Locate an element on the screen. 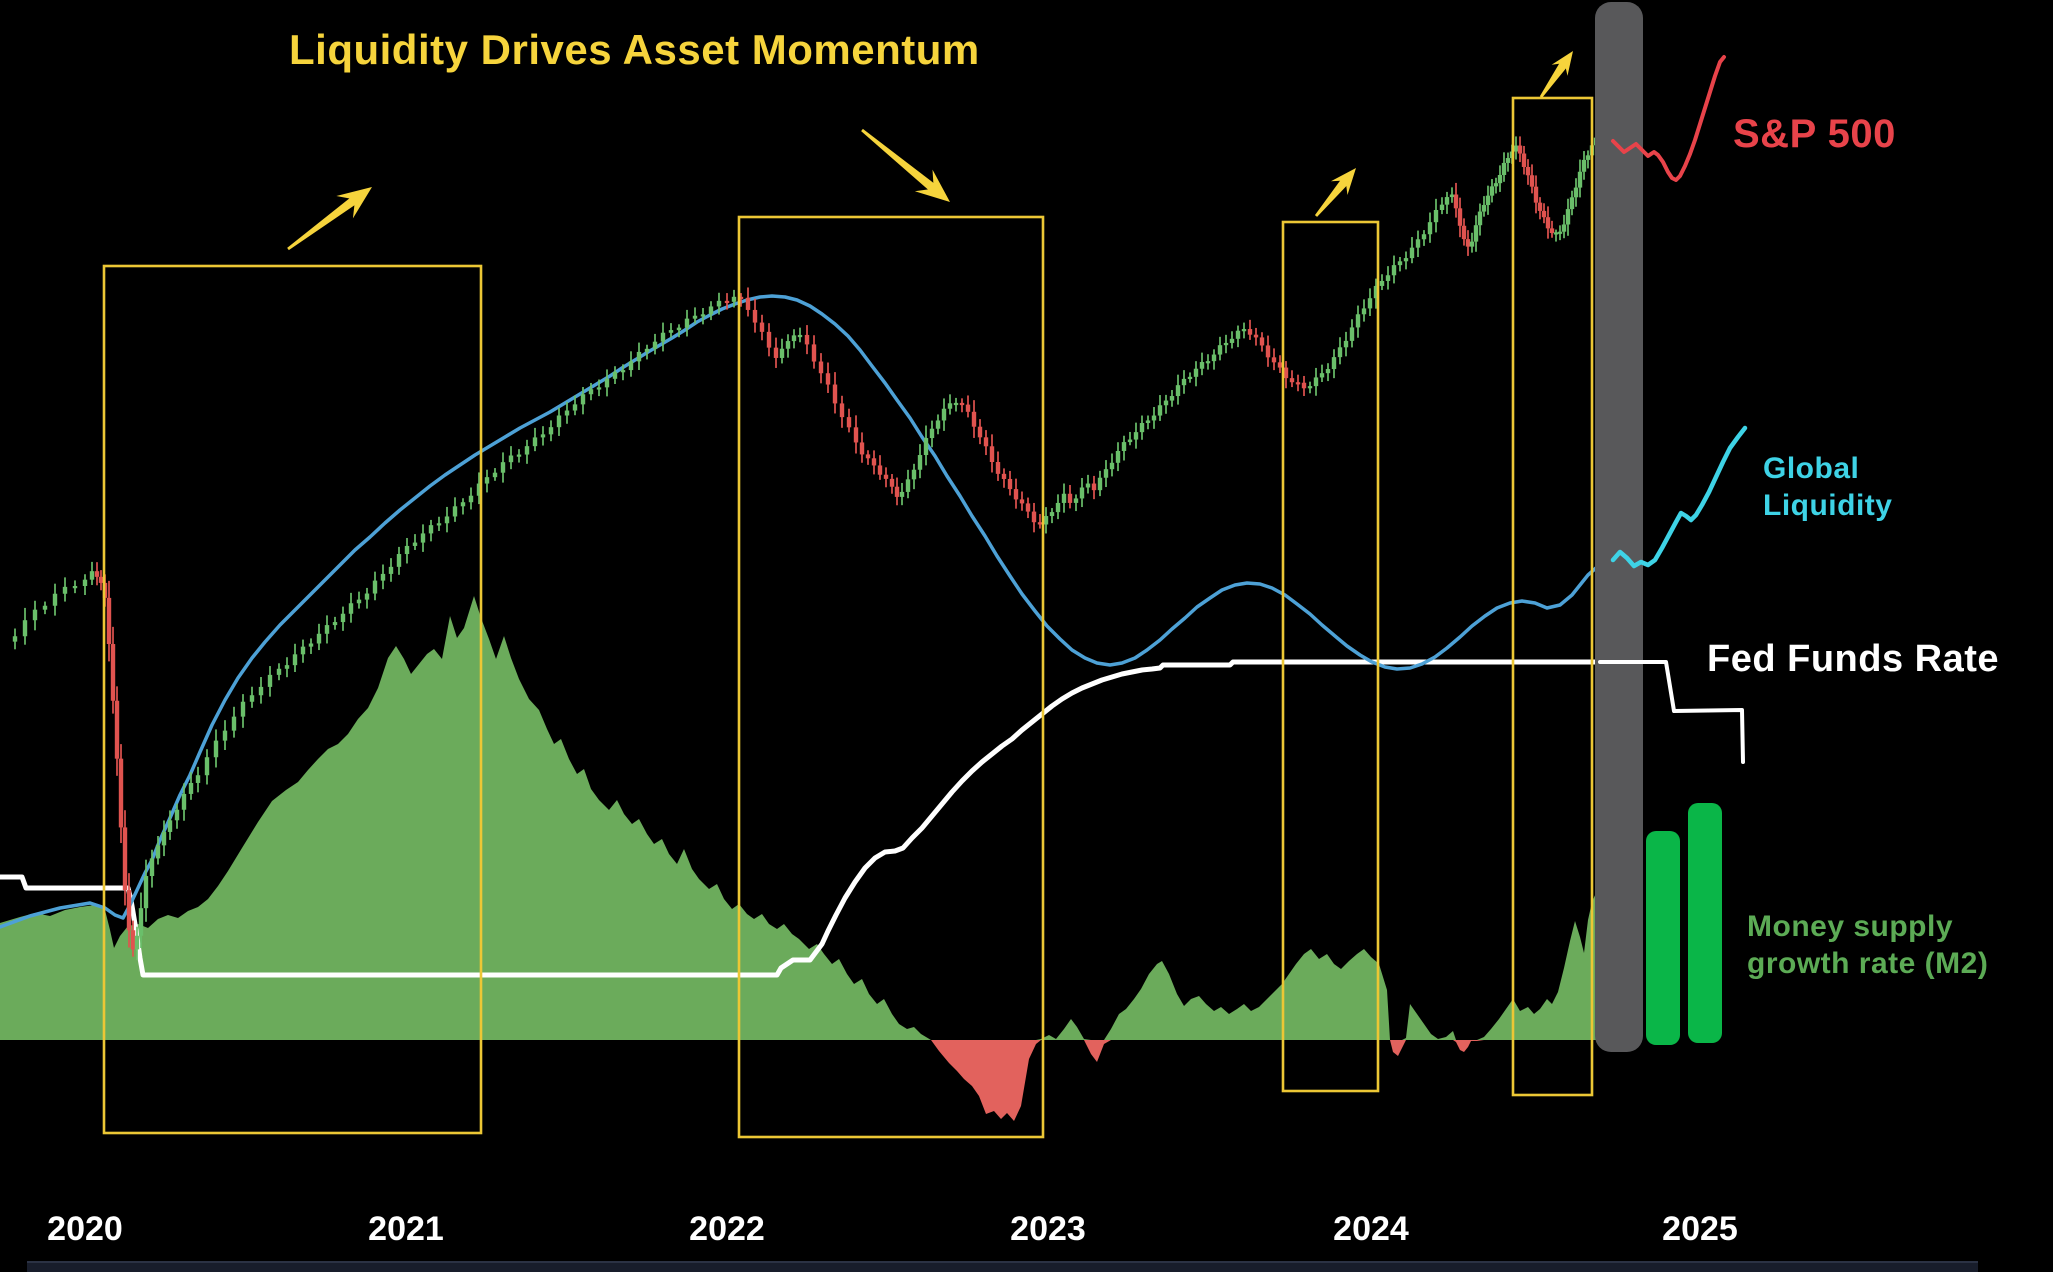 This screenshot has width=2053, height=1272. money-supply-label-line2: growth rate (M2) is located at coordinates (1868, 963).